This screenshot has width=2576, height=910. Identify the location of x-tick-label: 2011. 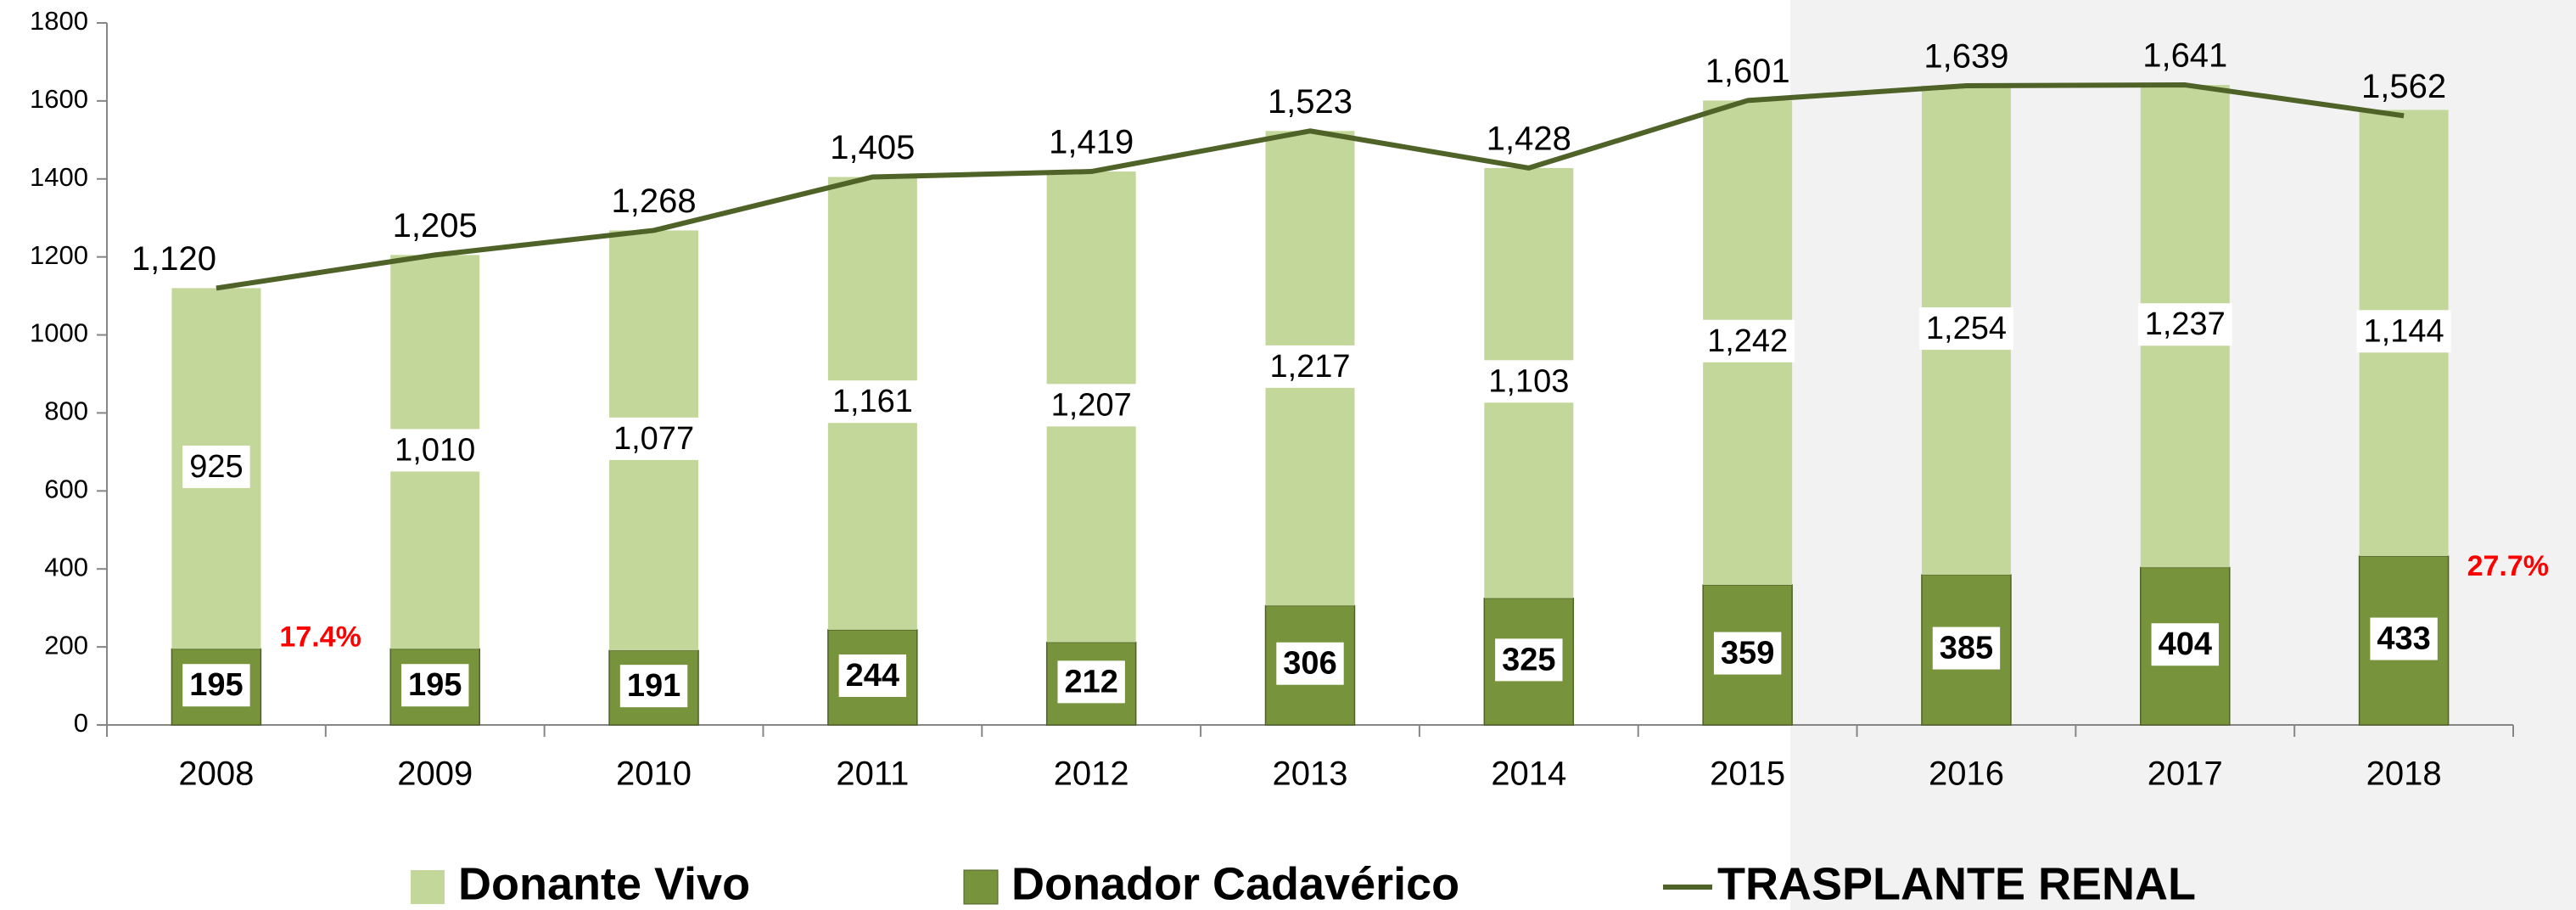
(873, 774).